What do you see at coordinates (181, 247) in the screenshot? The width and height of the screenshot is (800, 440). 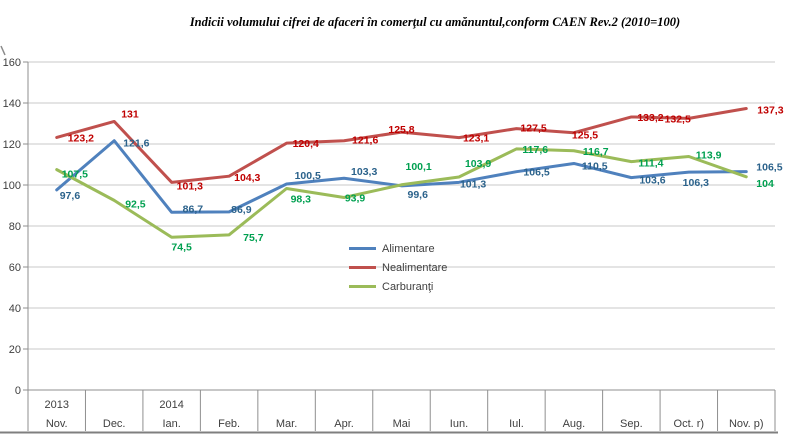 I see `data-label-carburanţi-ian: 74,5` at bounding box center [181, 247].